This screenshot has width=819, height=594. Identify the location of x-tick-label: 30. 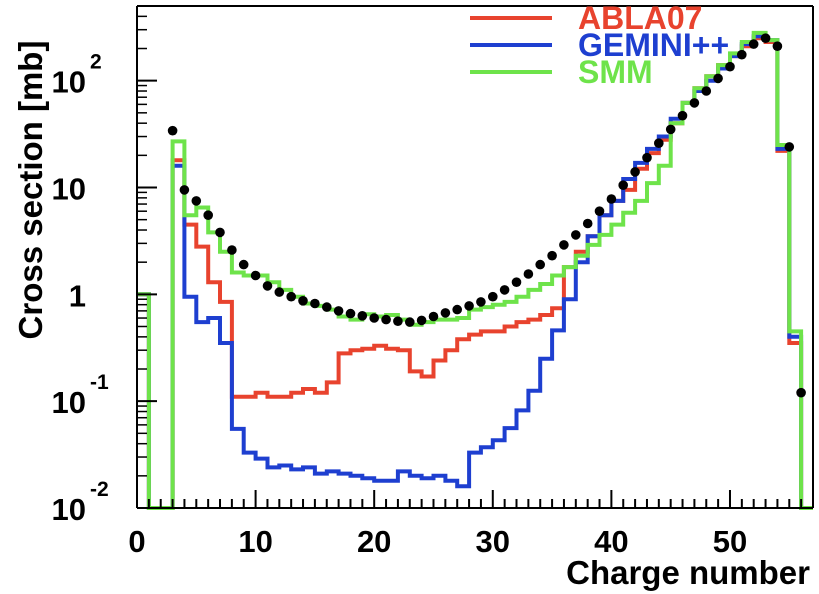
(493, 541).